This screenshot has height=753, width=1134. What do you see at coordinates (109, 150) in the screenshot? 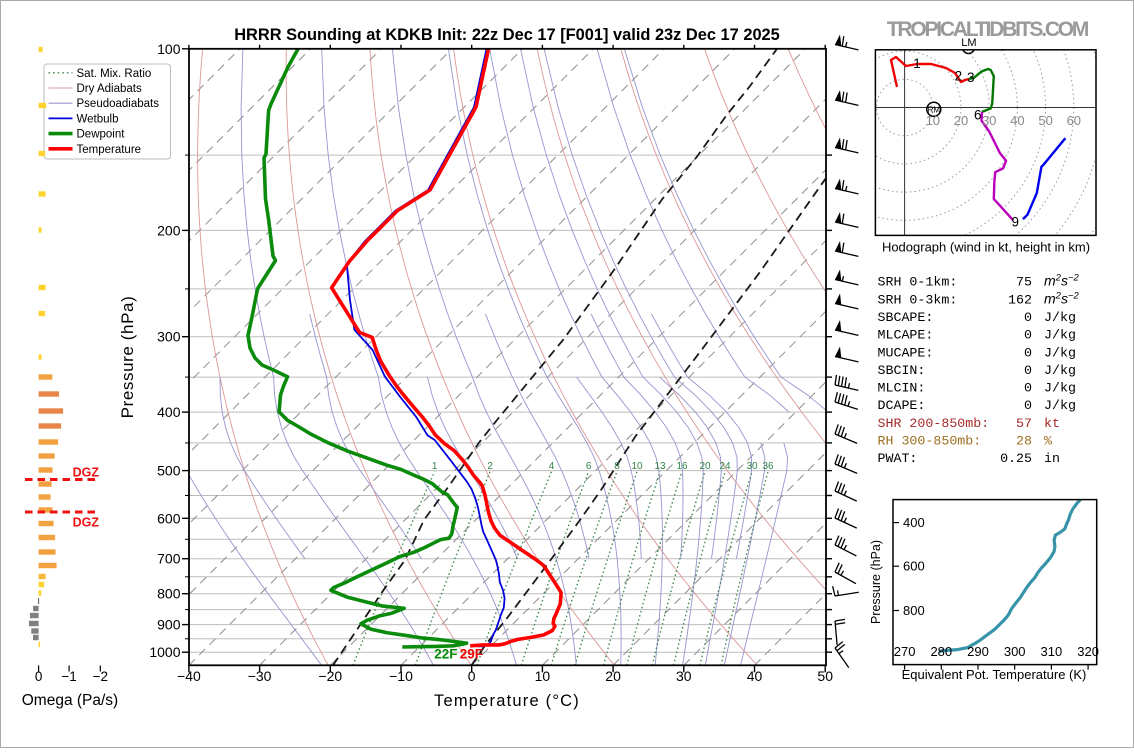
I see `svg-text: Temperature` at bounding box center [109, 150].